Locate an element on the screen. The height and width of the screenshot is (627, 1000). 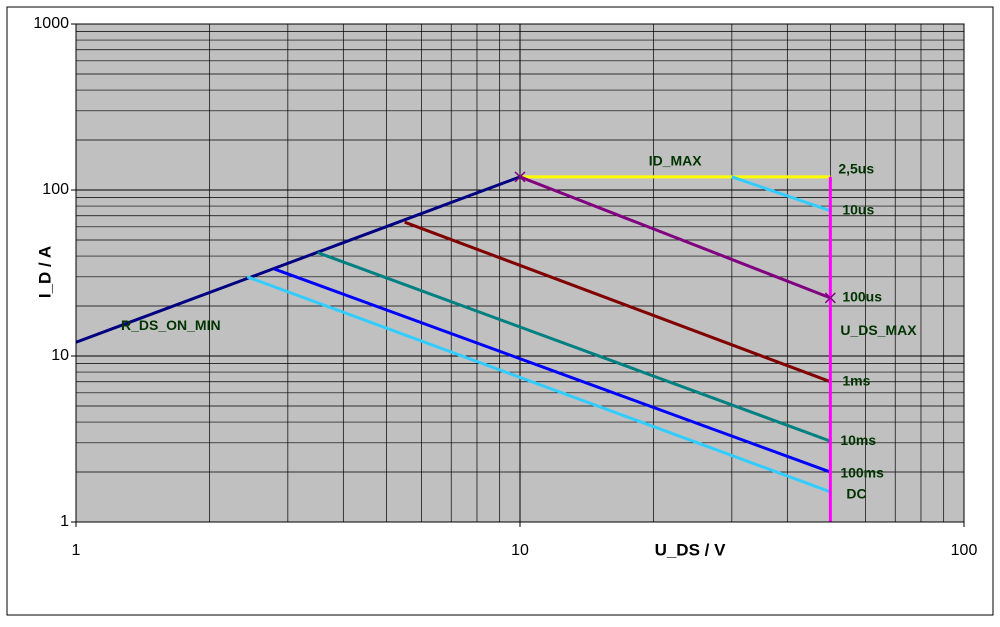
x-axis-title: U_DS / V is located at coordinates (691, 549).